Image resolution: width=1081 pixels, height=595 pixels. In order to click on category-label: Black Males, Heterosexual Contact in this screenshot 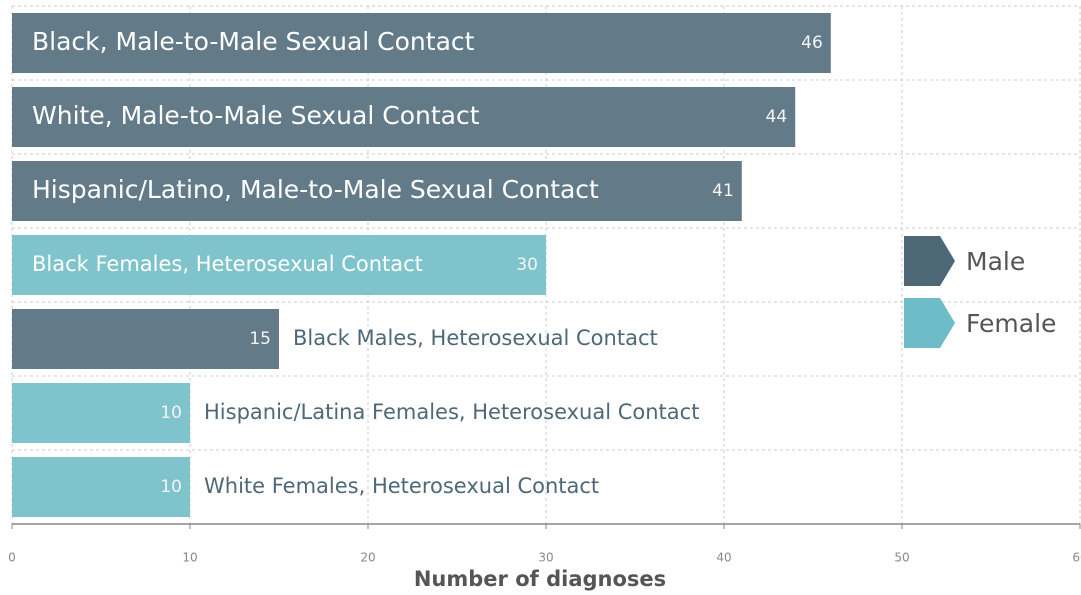, I will do `click(475, 338)`.